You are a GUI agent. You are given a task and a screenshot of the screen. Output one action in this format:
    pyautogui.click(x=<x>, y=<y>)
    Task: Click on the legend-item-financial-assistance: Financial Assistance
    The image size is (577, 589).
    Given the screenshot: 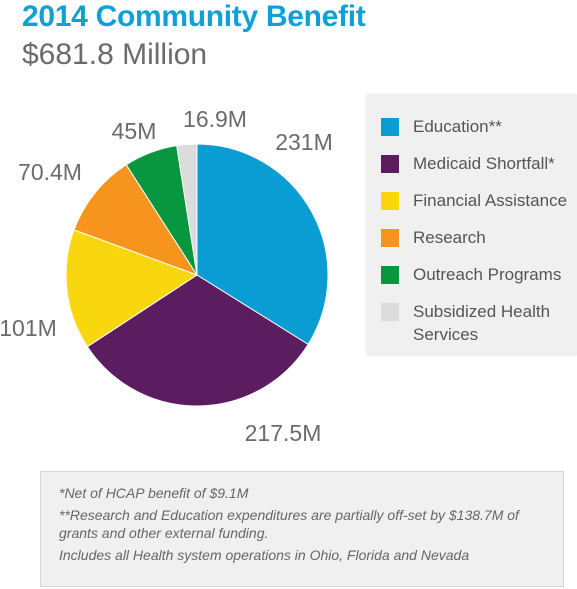 What is the action you would take?
    pyautogui.click(x=479, y=200)
    